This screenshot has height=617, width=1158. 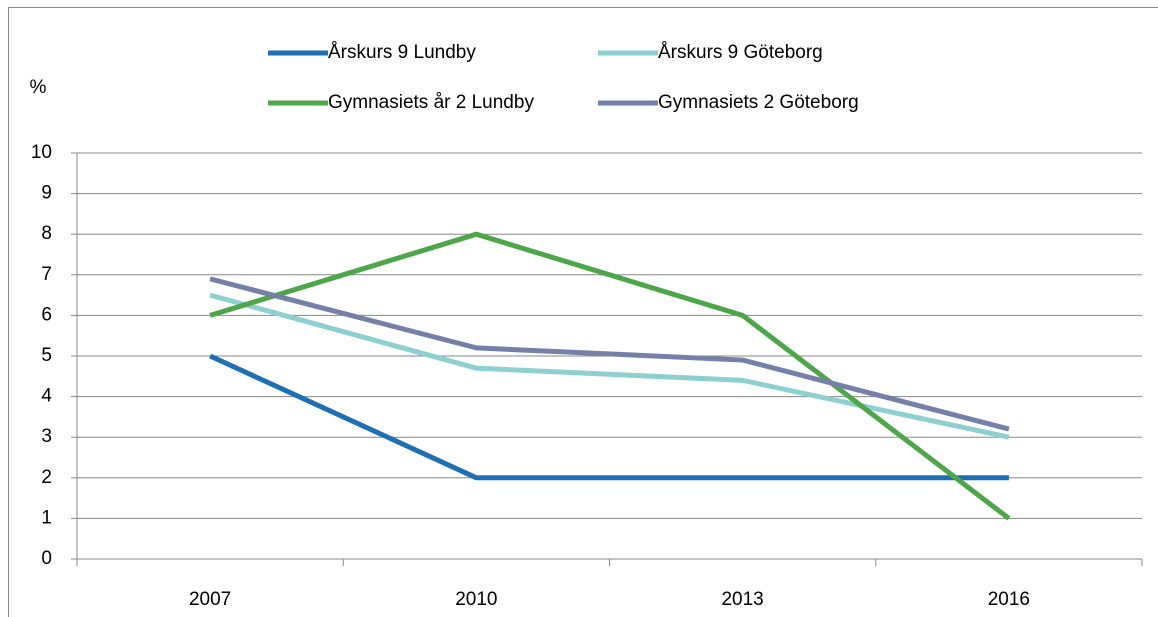 What do you see at coordinates (46, 355) in the screenshot?
I see `y-tick-label: 5` at bounding box center [46, 355].